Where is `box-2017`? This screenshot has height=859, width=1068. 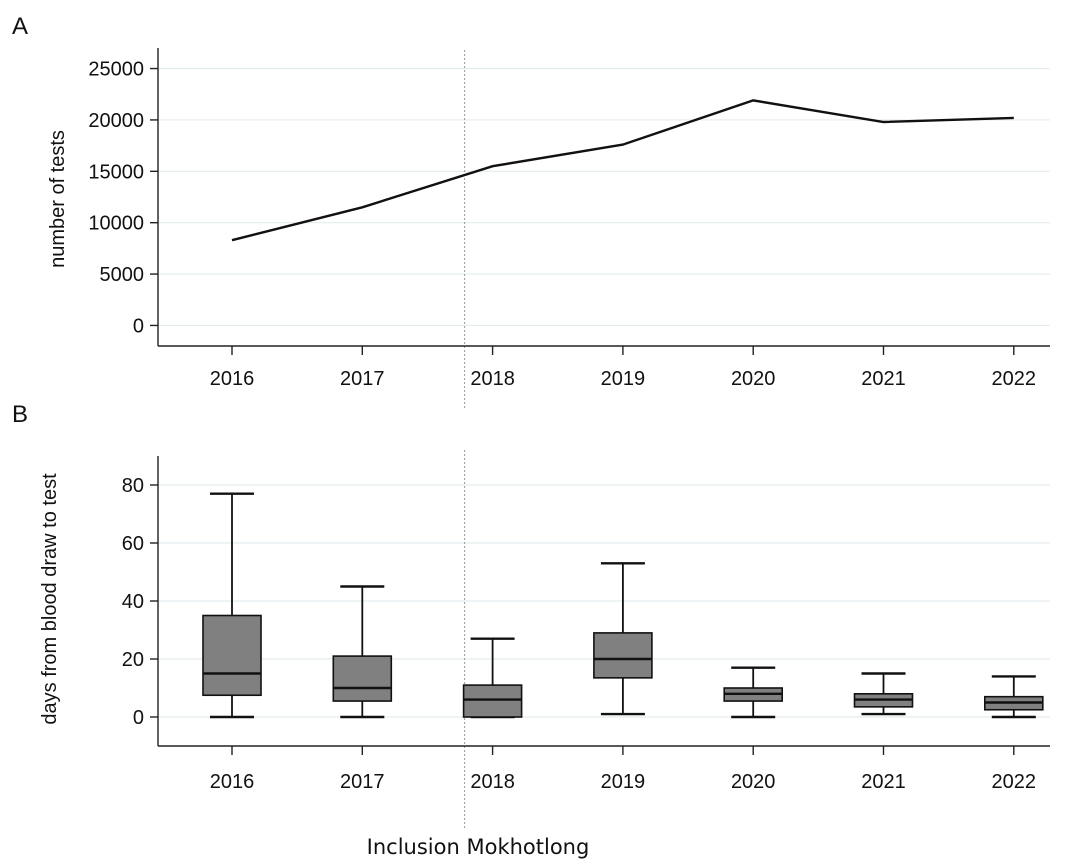 box-2017 is located at coordinates (362, 652).